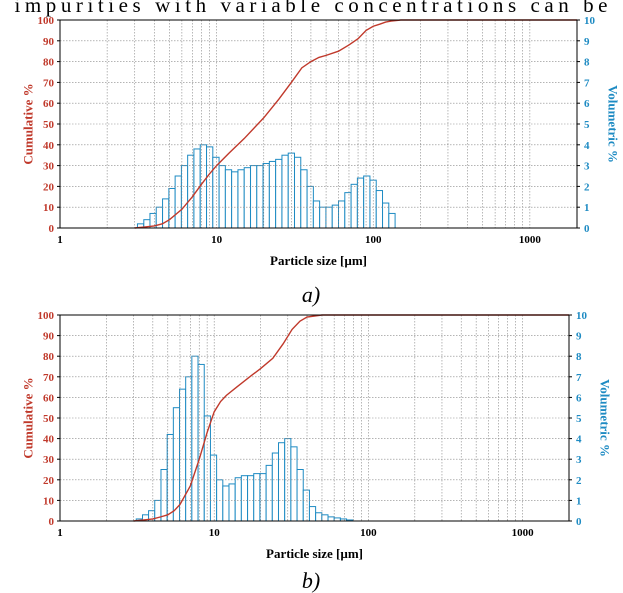 The height and width of the screenshot is (593, 623). Describe the element at coordinates (49, 337) in the screenshot. I see `y-tick-label: 90` at that location.